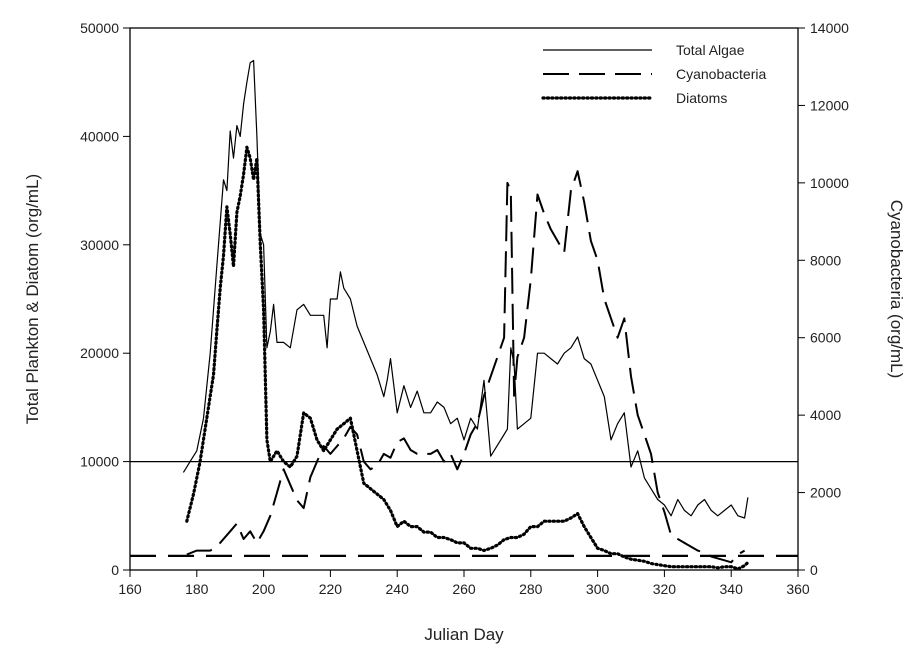  Describe the element at coordinates (825, 260) in the screenshot. I see `right-y-tick-label: 8000` at that location.